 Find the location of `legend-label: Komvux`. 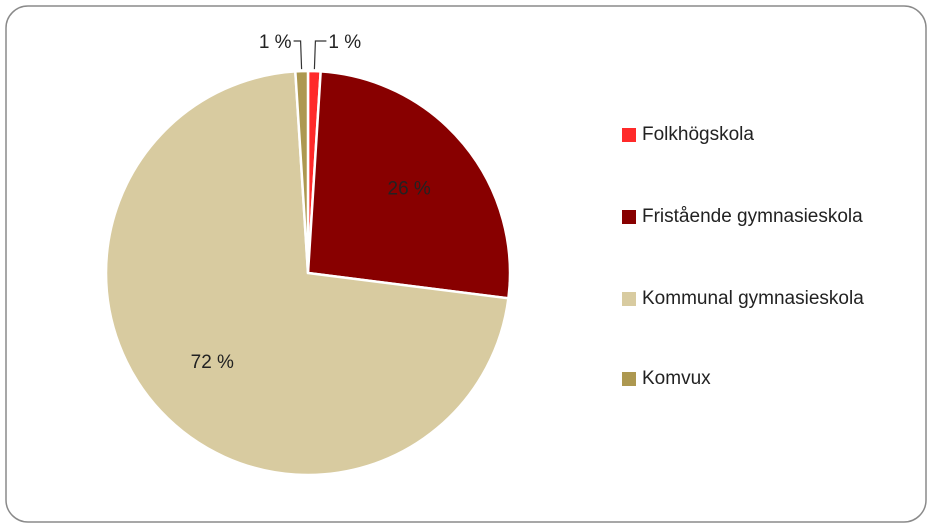

legend-label: Komvux is located at coordinates (676, 378).